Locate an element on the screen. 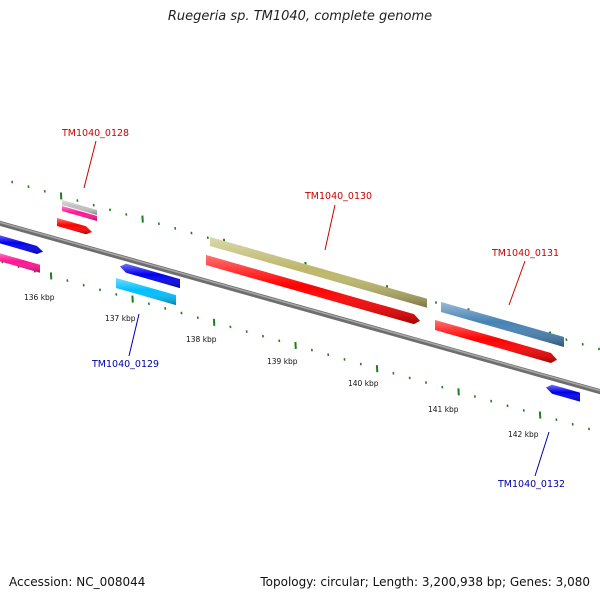 The width and height of the screenshot is (600, 600). gene-arrow-red-0130-shading is located at coordinates (313, 290).